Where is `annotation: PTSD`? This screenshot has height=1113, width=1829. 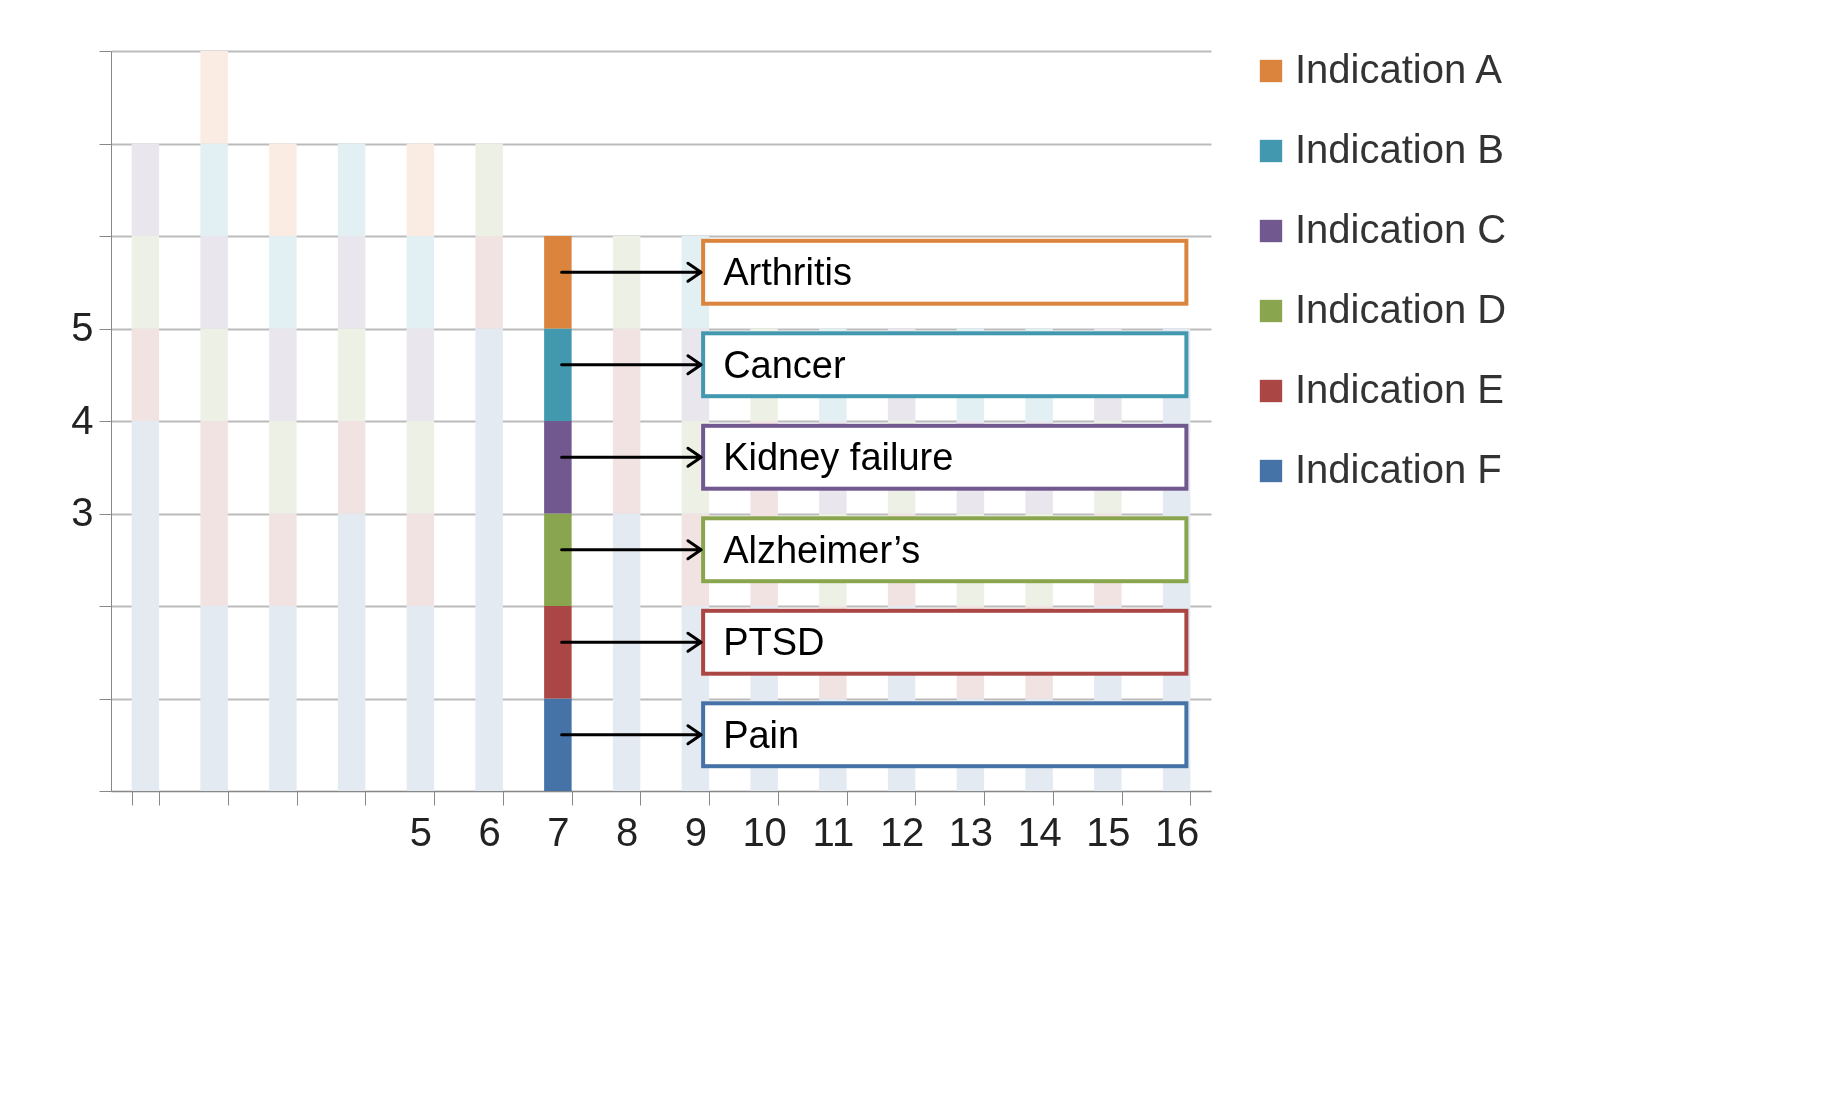 annotation: PTSD is located at coordinates (774, 642).